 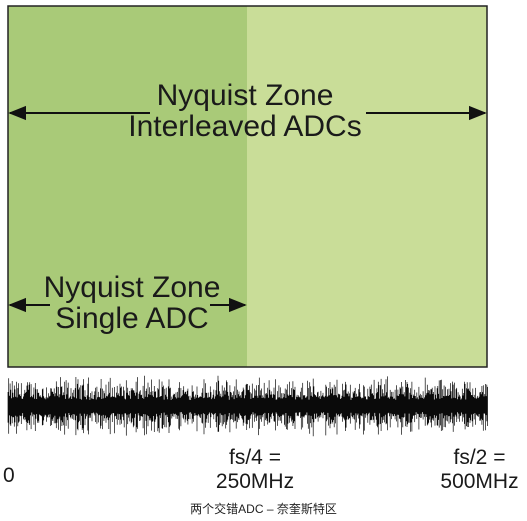 I want to click on noise-trace, so click(x=247, y=406).